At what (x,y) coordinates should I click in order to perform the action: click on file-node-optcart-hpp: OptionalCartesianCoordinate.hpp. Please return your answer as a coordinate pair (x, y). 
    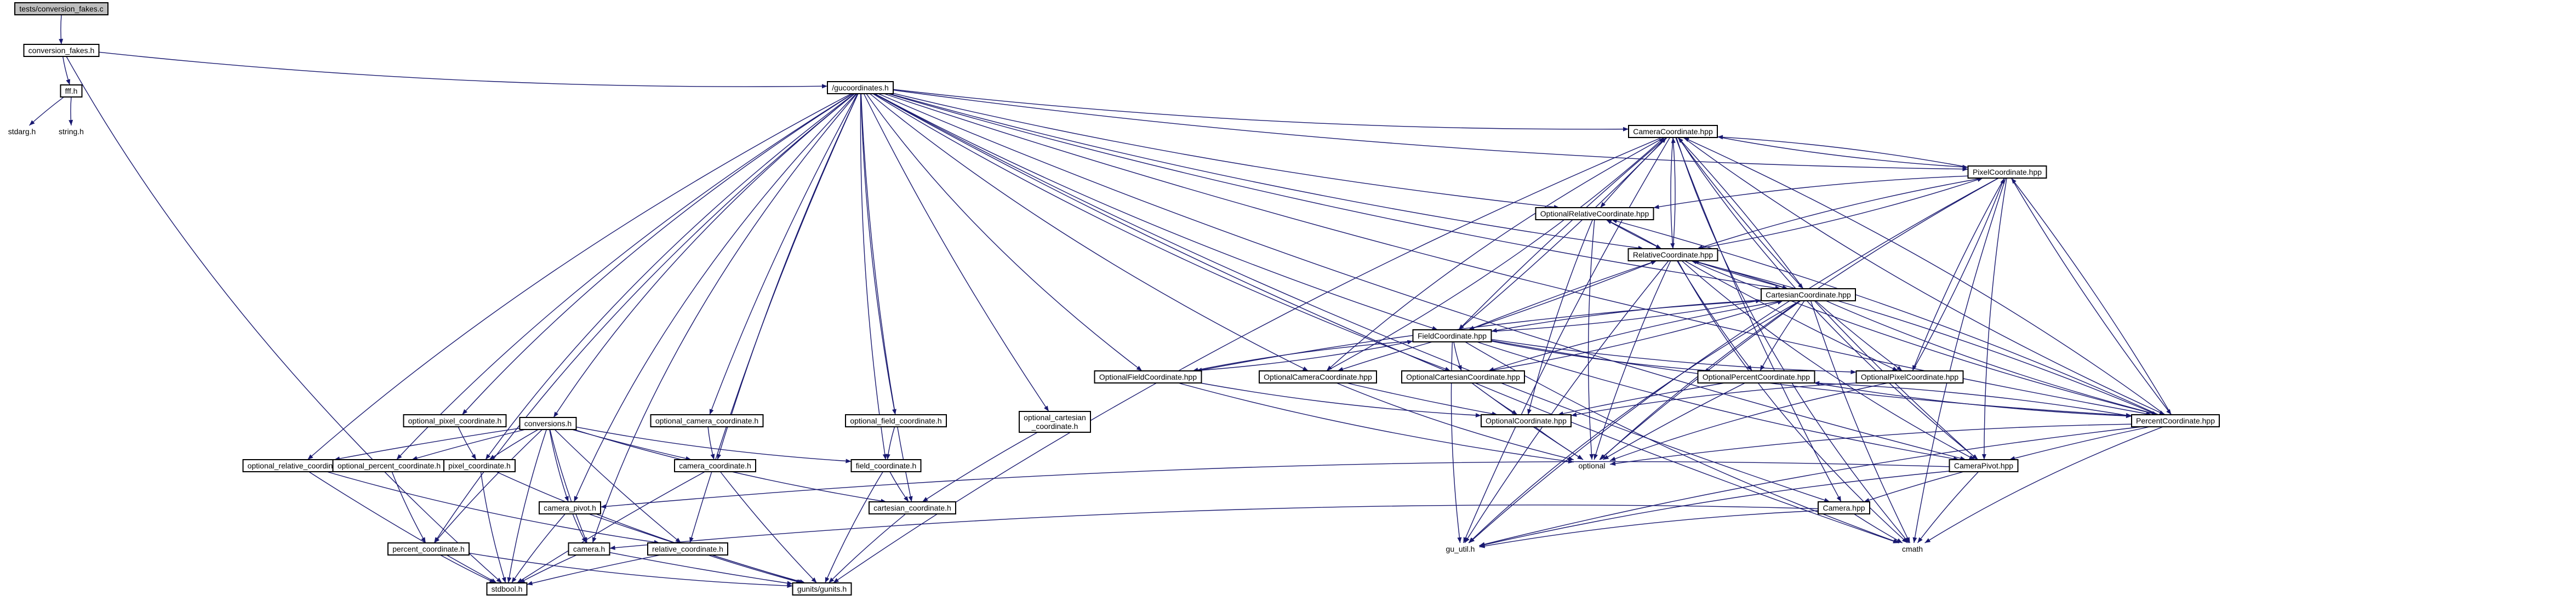
    Looking at the image, I should click on (1463, 377).